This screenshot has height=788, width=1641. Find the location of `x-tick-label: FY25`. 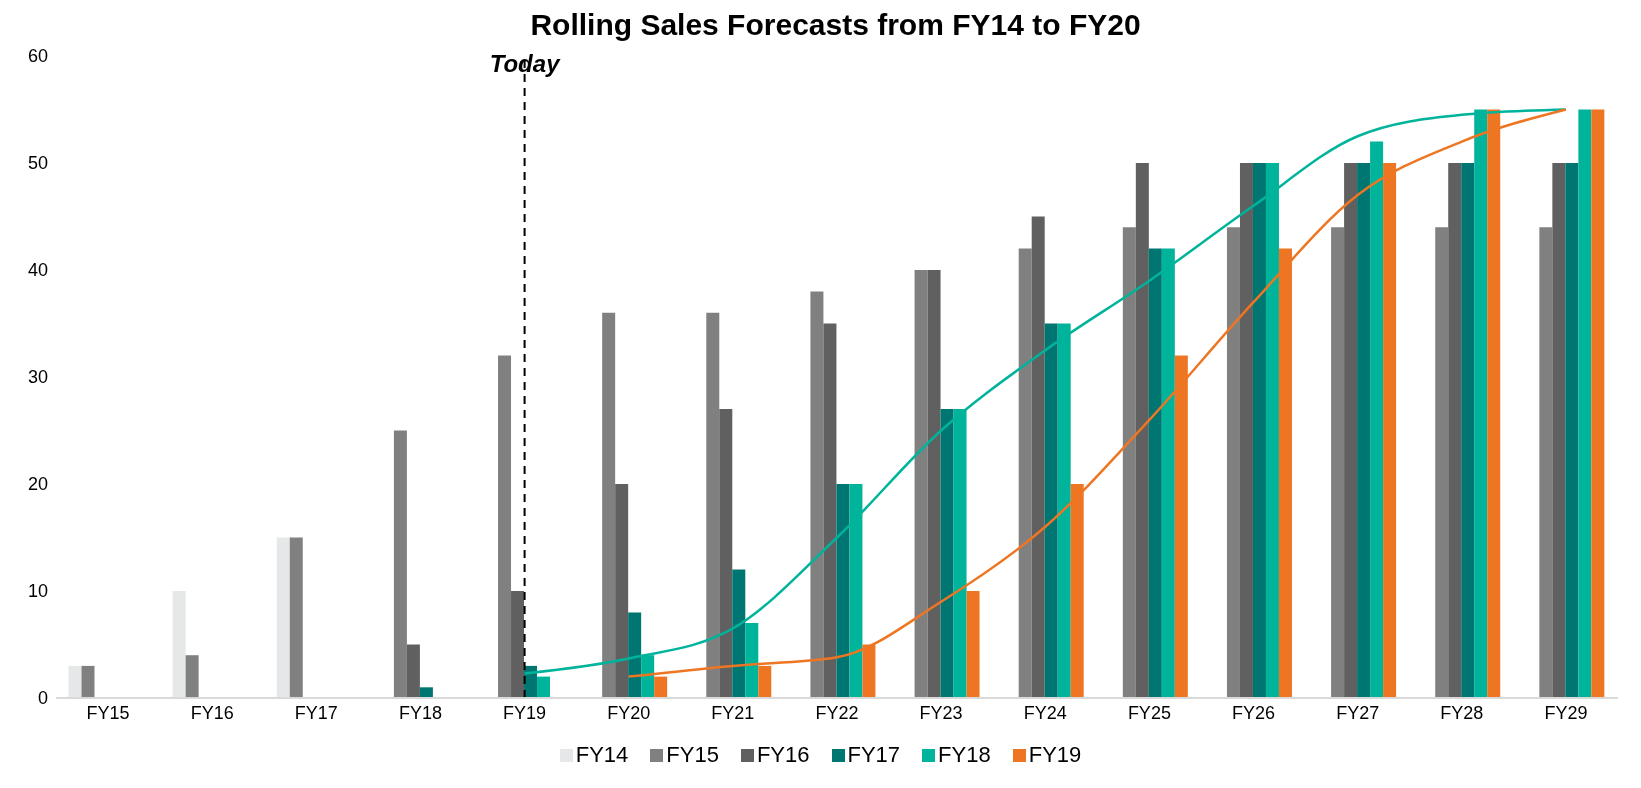

x-tick-label: FY25 is located at coordinates (1149, 712).